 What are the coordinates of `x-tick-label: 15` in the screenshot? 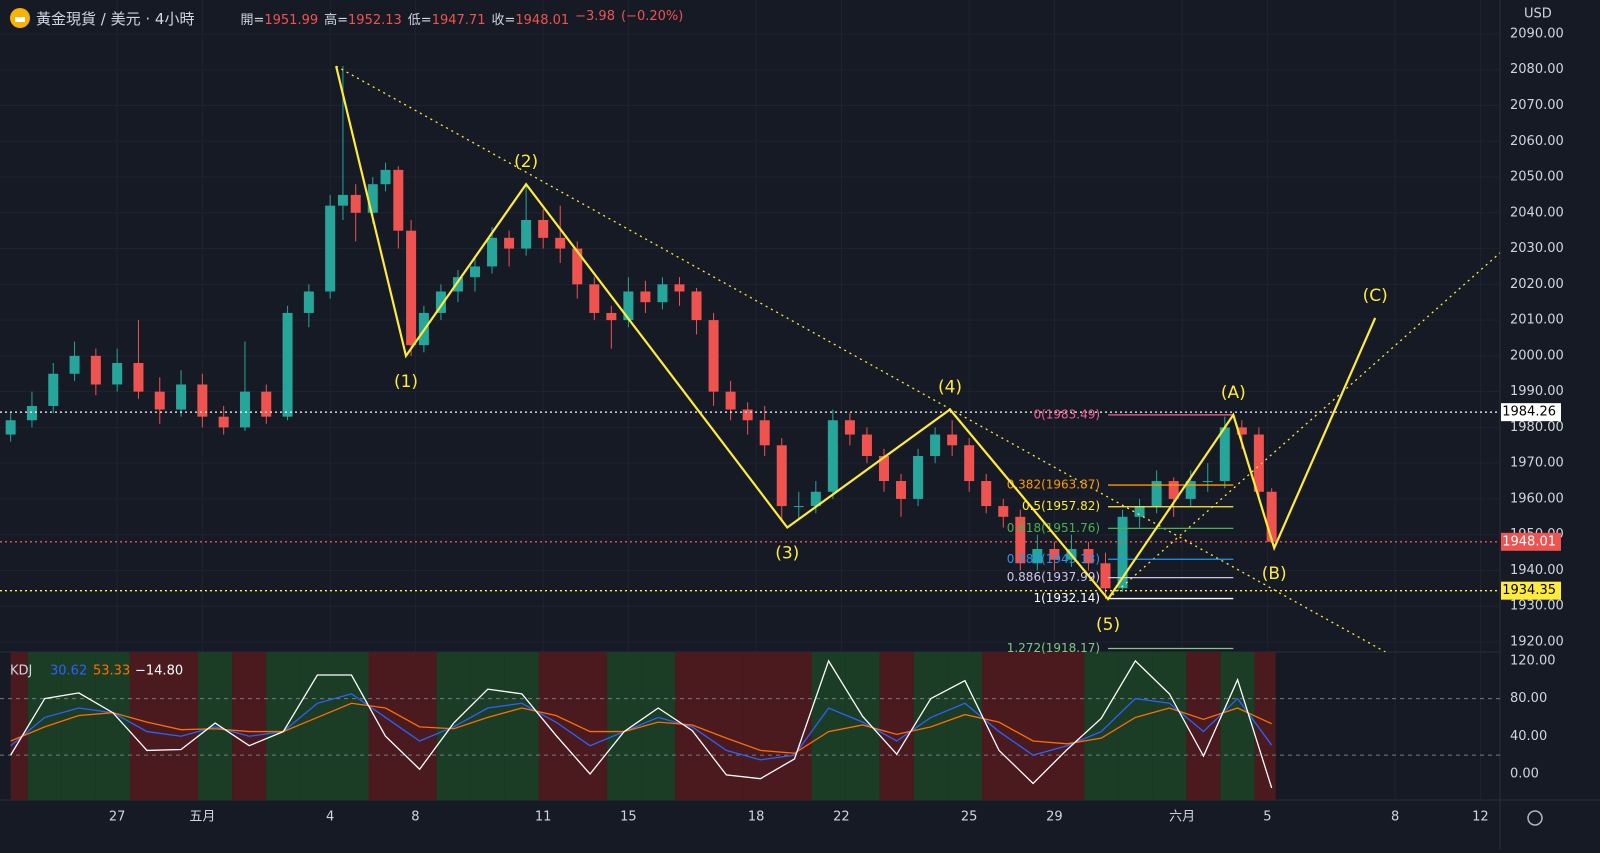 It's located at (628, 817).